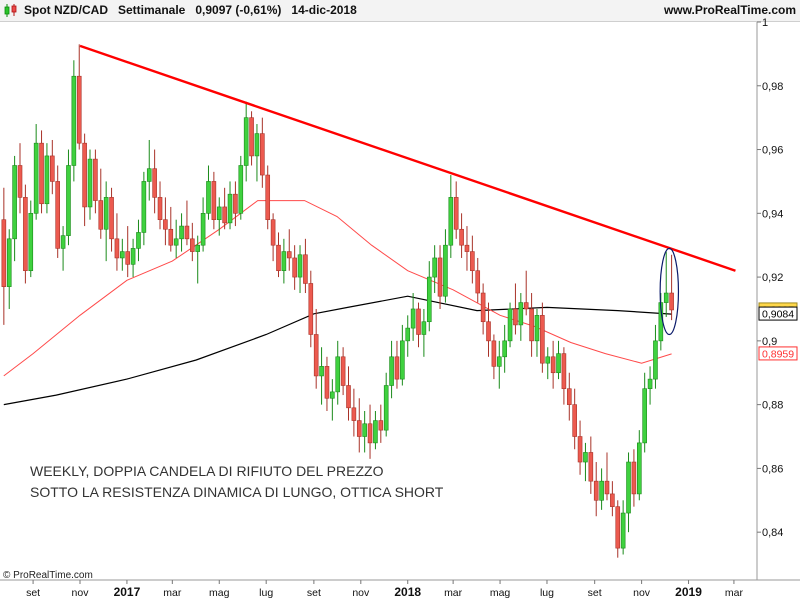 The width and height of the screenshot is (800, 600). Describe the element at coordinates (772, 87) in the screenshot. I see `y-tick-label: 0,98` at that location.